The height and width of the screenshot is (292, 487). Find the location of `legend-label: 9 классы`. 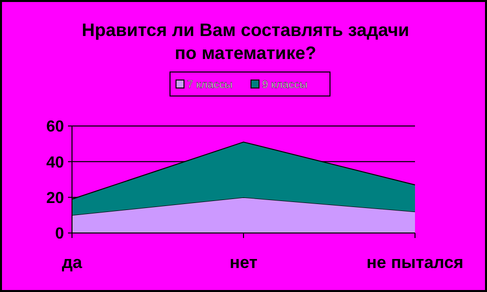

legend-label: 9 классы is located at coordinates (285, 85).